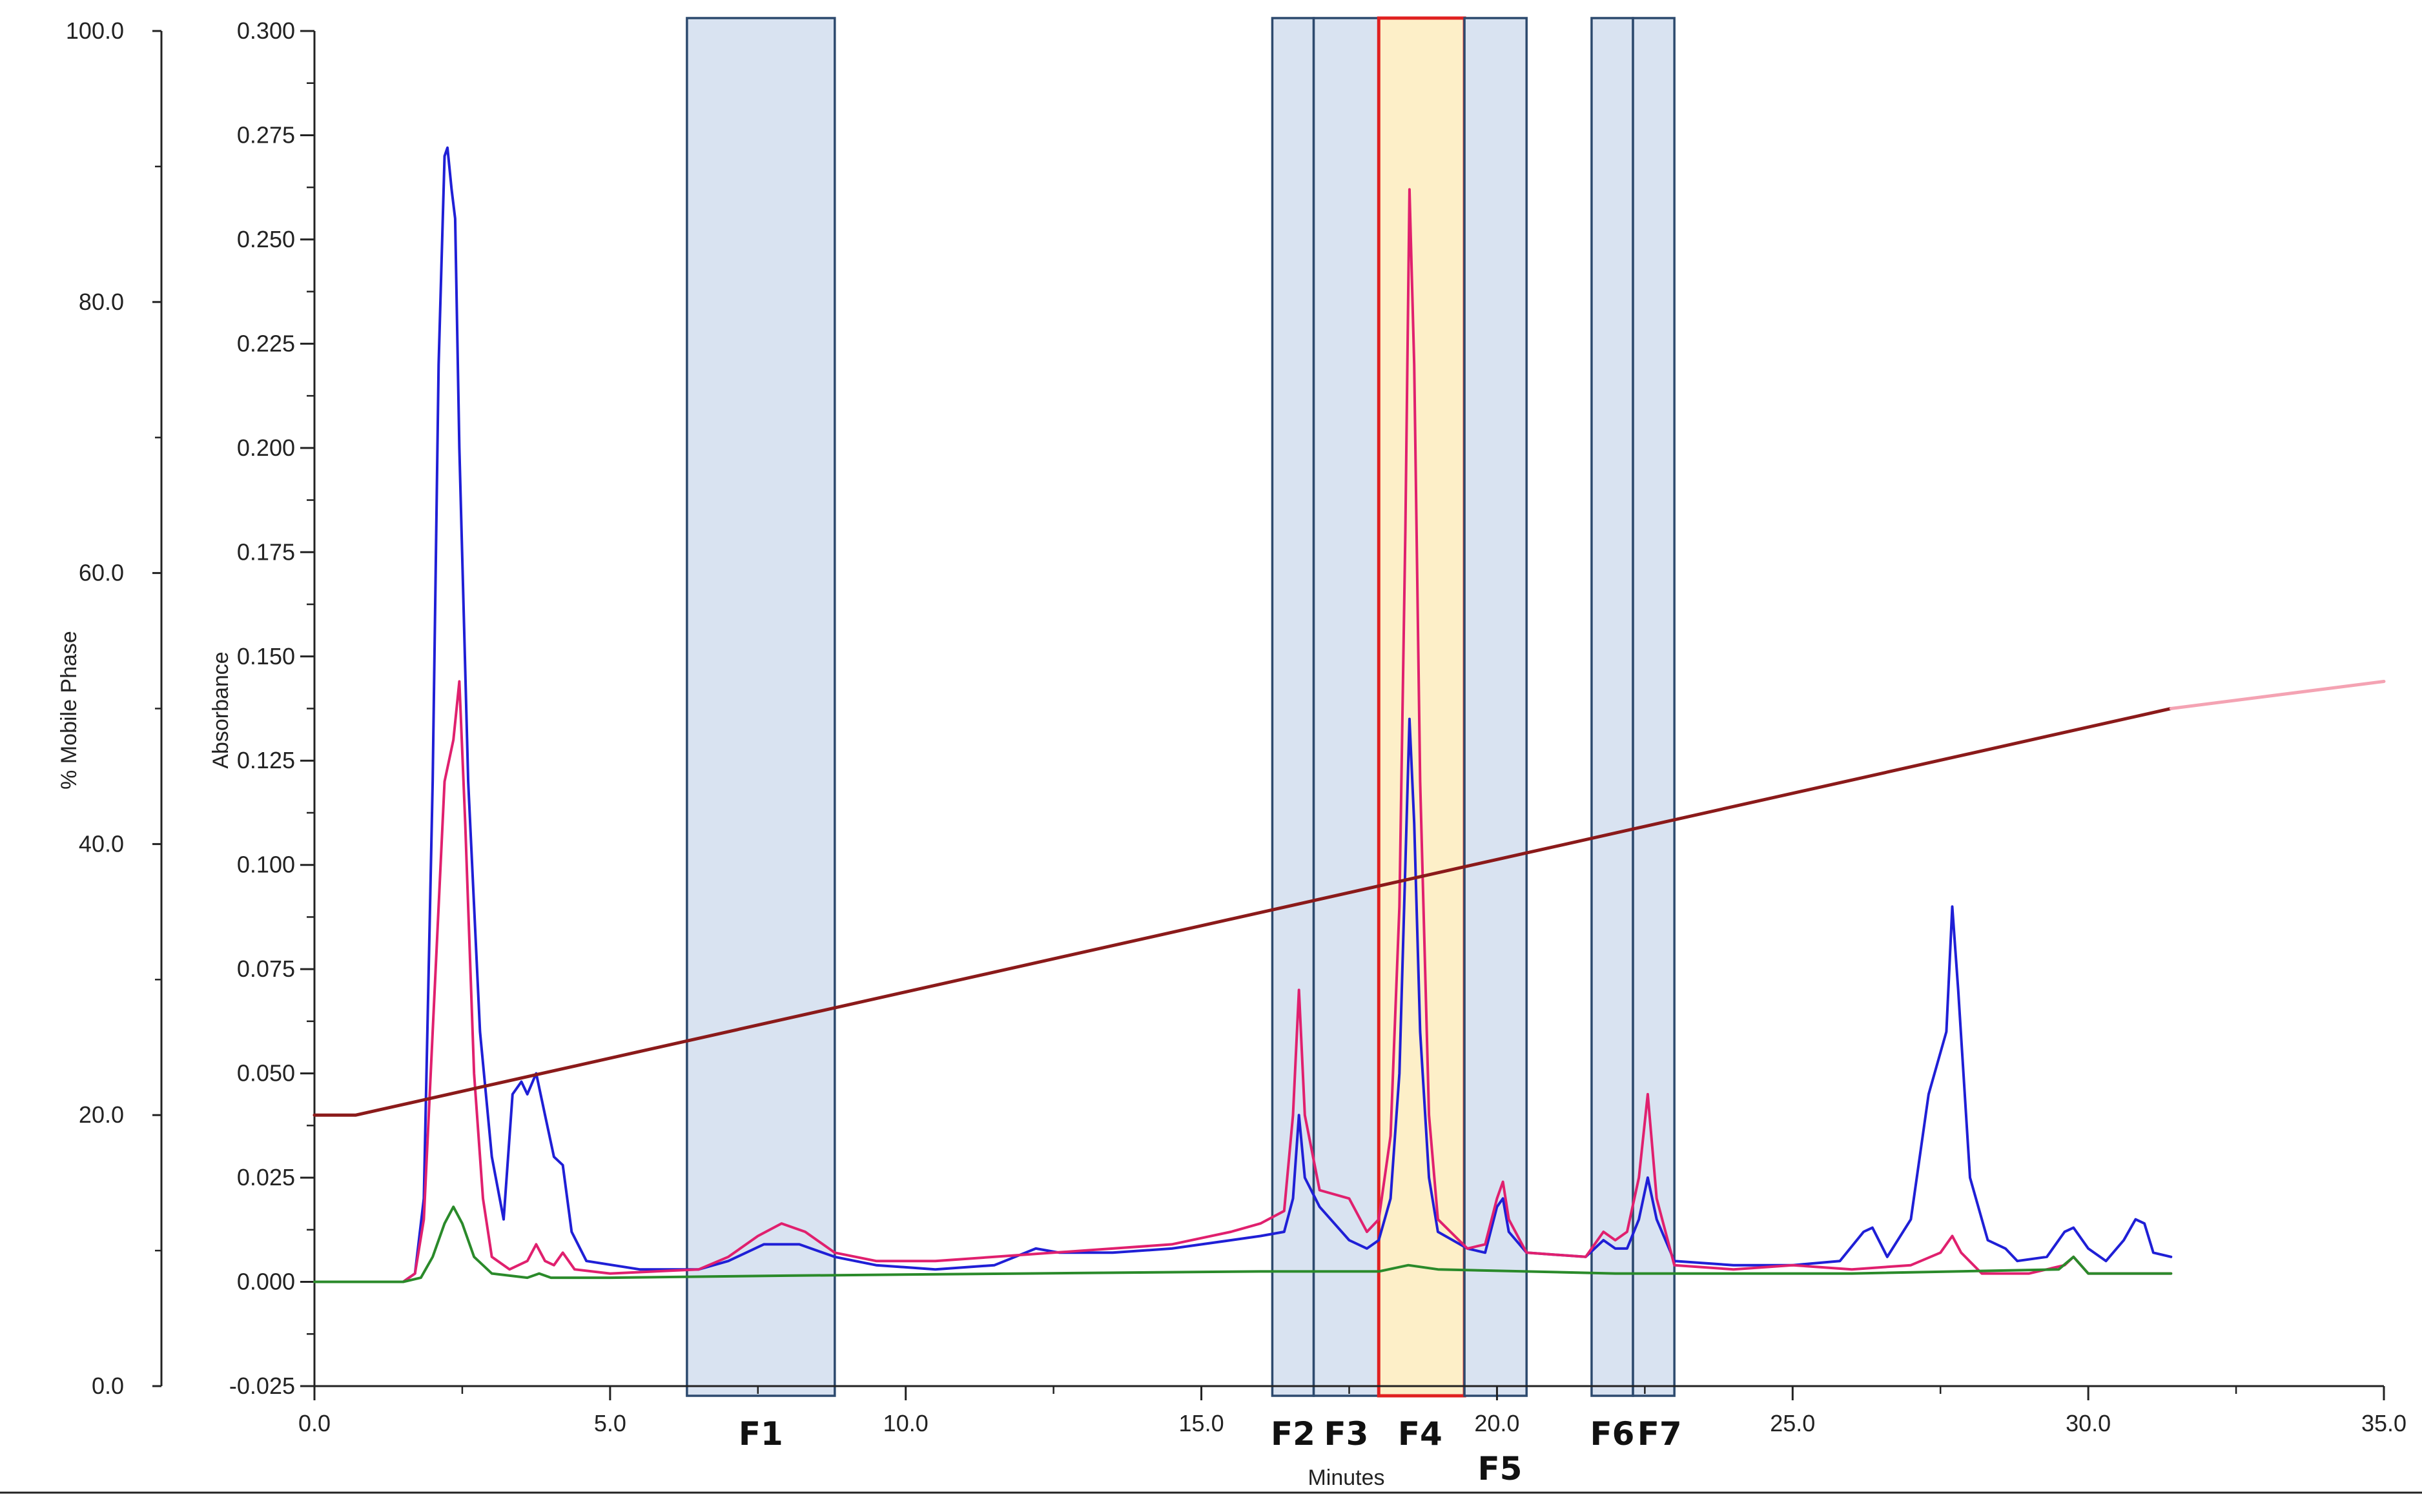  Describe the element at coordinates (69, 710) in the screenshot. I see `left-y-axis-title: % Mobile Phase` at that location.